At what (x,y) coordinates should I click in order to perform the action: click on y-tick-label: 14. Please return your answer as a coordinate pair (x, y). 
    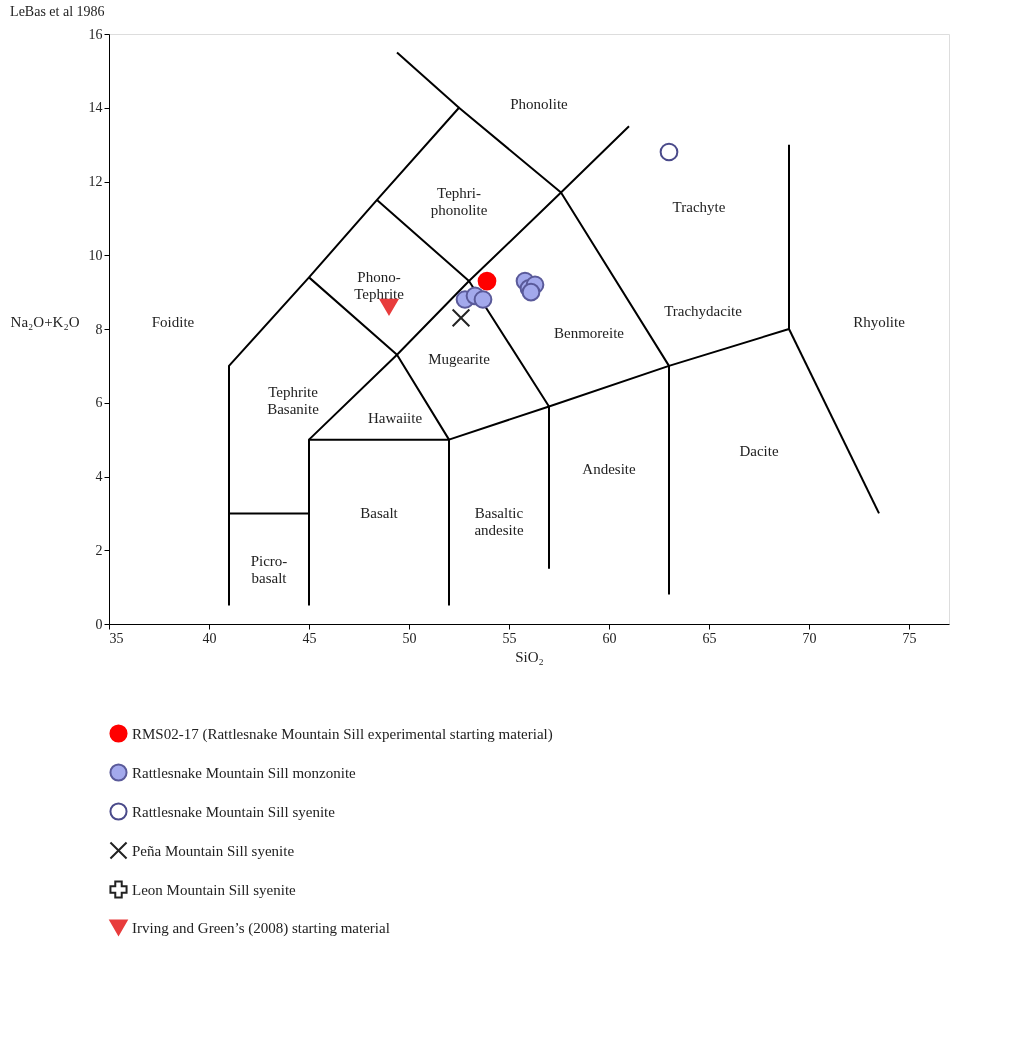
    Looking at the image, I should click on (95, 108).